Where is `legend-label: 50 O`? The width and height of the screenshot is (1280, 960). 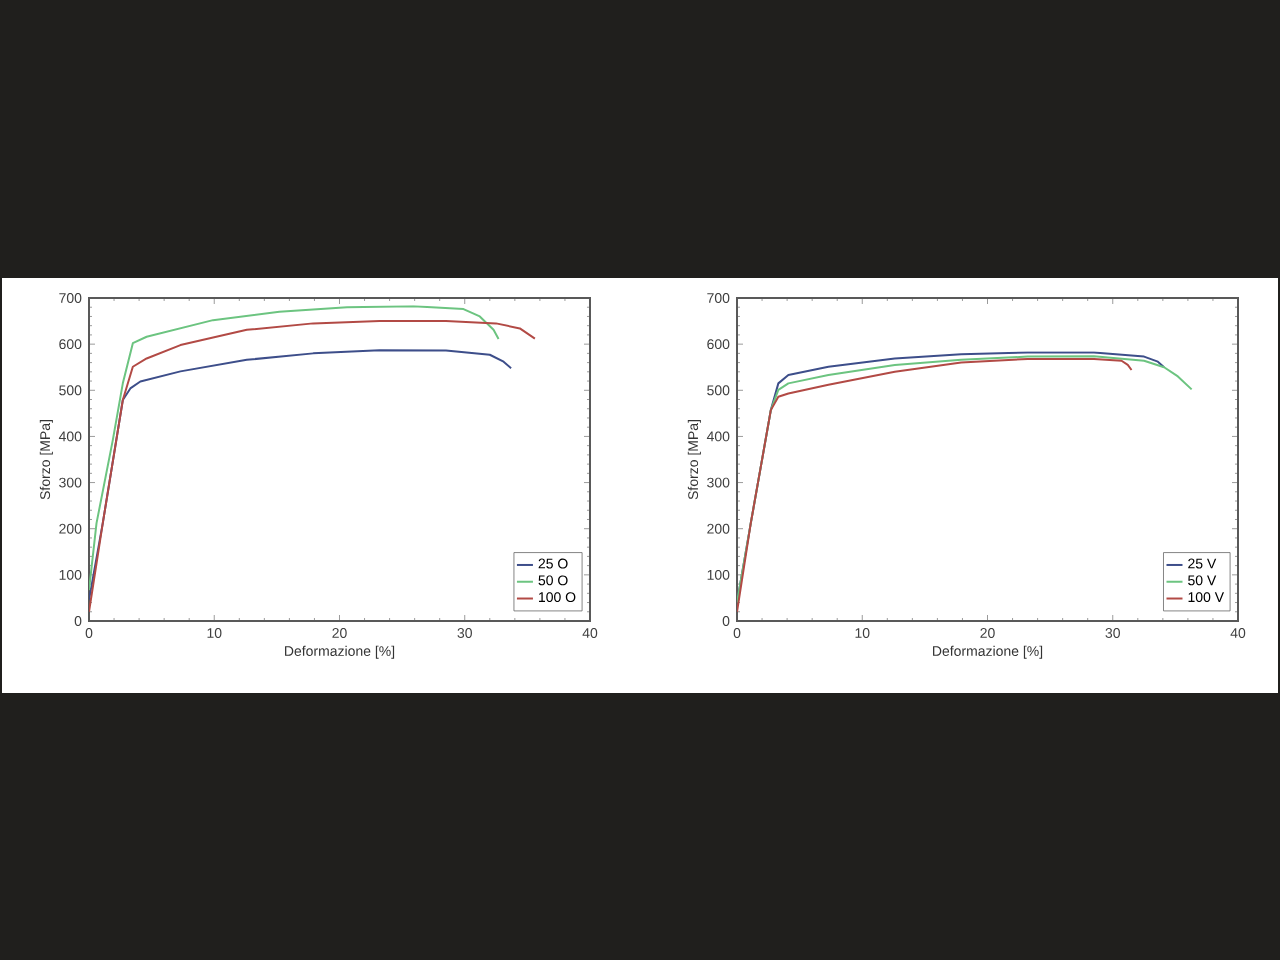
legend-label: 50 O is located at coordinates (553, 580).